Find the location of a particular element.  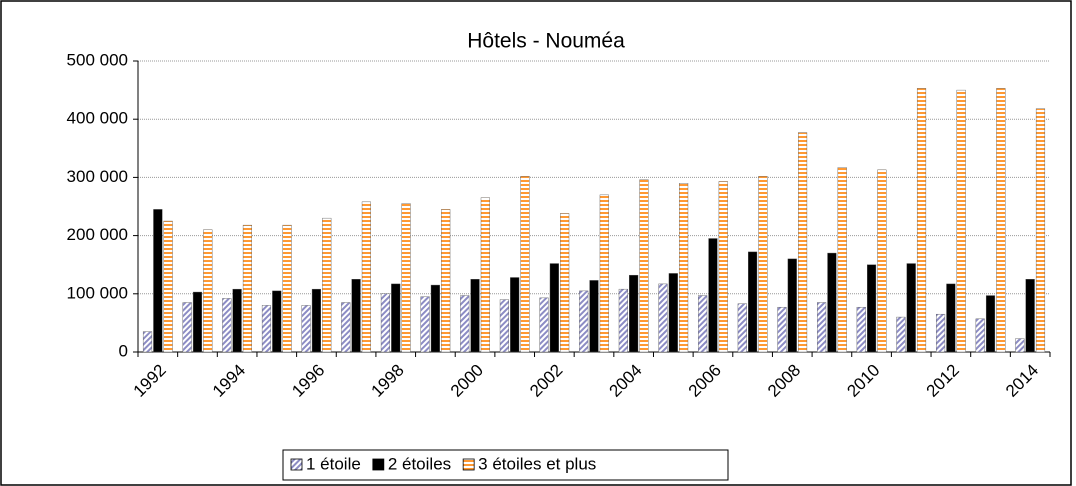

y-tick-label: 400 000 is located at coordinates (97, 118).